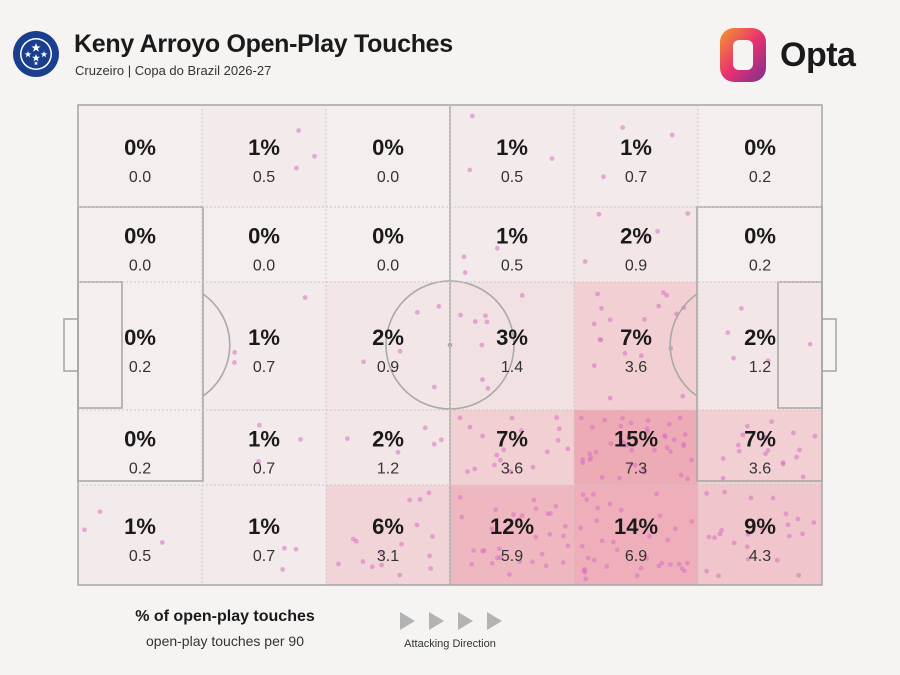 This screenshot has height=675, width=900. I want to click on cell-per90-label: 5.9, so click(512, 556).